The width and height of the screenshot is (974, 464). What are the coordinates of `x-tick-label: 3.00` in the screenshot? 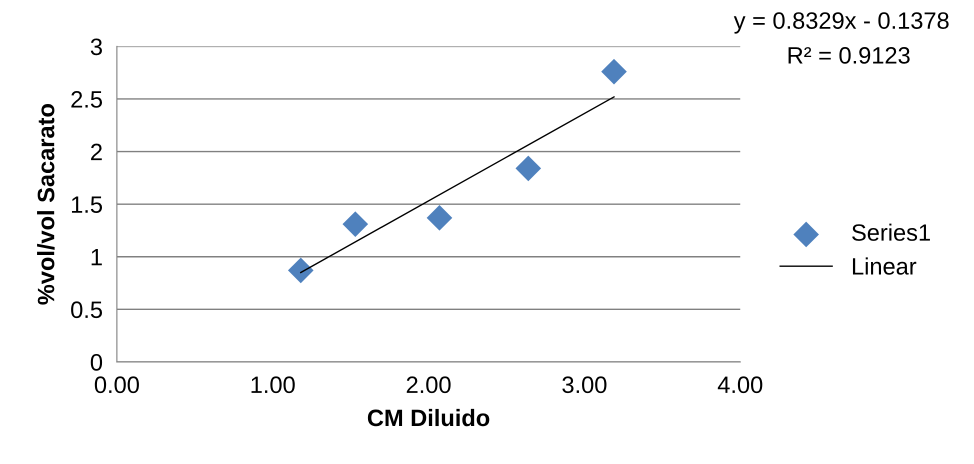 It's located at (584, 385).